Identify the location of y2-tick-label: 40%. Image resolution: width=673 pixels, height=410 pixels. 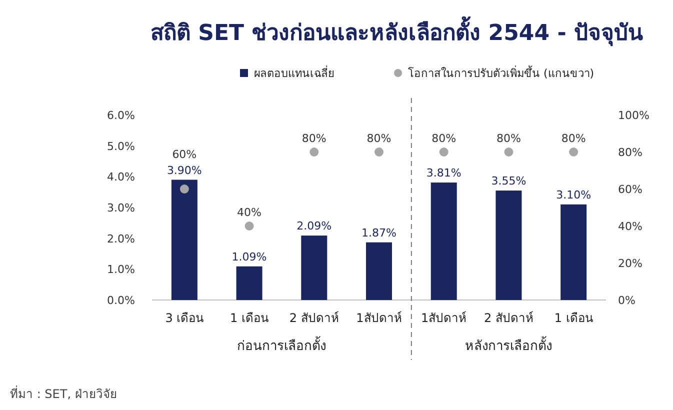
(630, 226).